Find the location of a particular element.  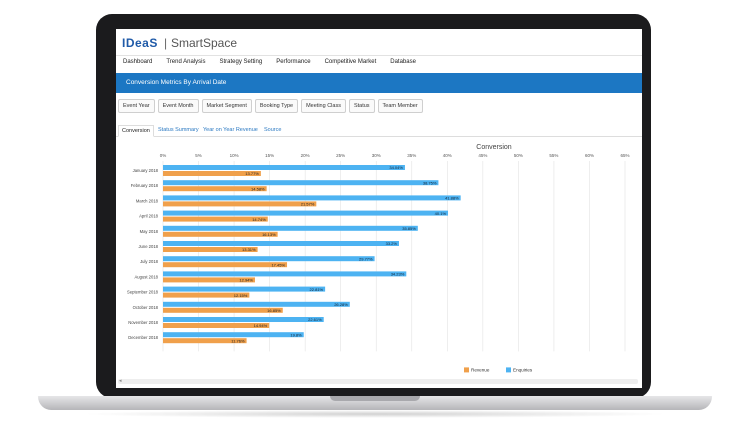

data-label-enquiries: 35.85% is located at coordinates (409, 228).